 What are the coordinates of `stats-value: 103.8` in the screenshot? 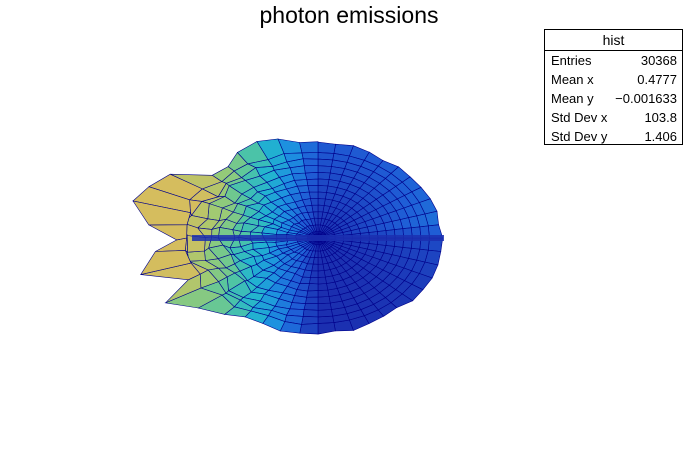 It's located at (660, 117).